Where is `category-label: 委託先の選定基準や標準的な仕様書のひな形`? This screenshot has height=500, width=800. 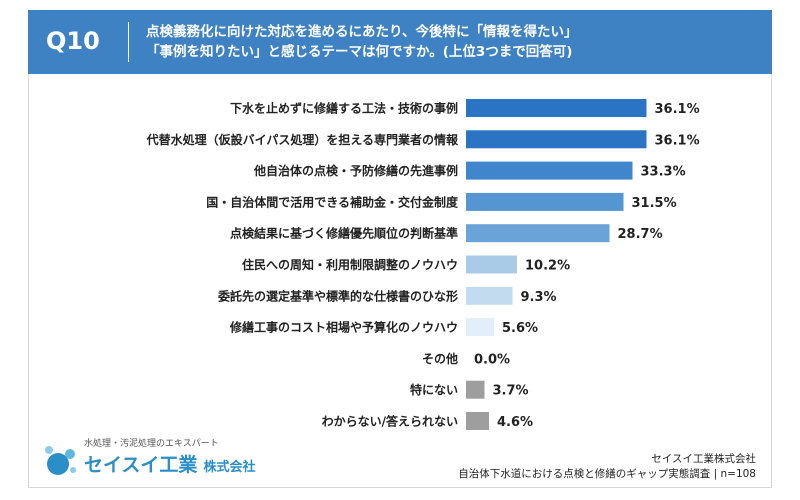
category-label: 委託先の選定基準や標準的な仕様書のひな形 is located at coordinates (337, 295).